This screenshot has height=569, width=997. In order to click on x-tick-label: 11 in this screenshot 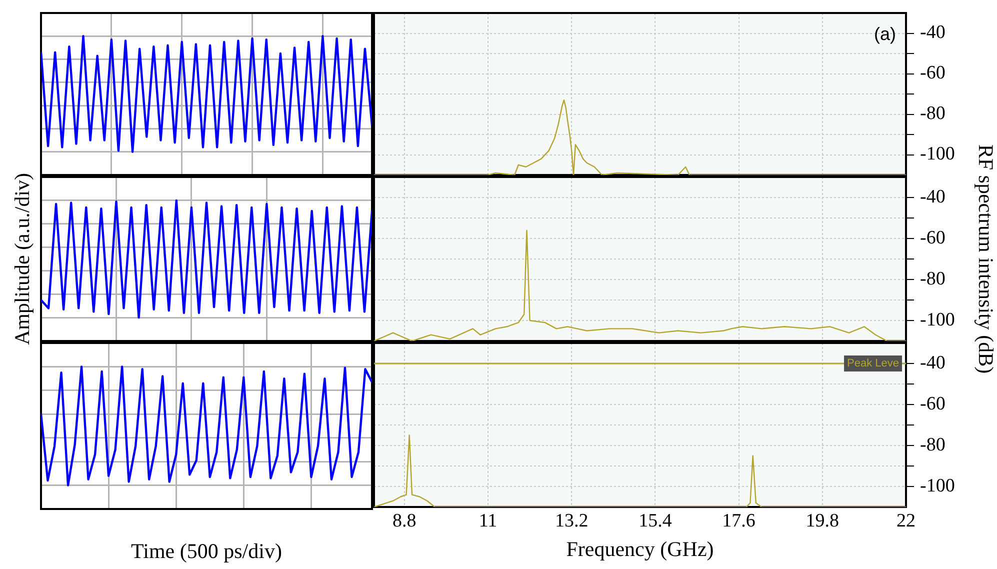, I will do `click(488, 521)`.